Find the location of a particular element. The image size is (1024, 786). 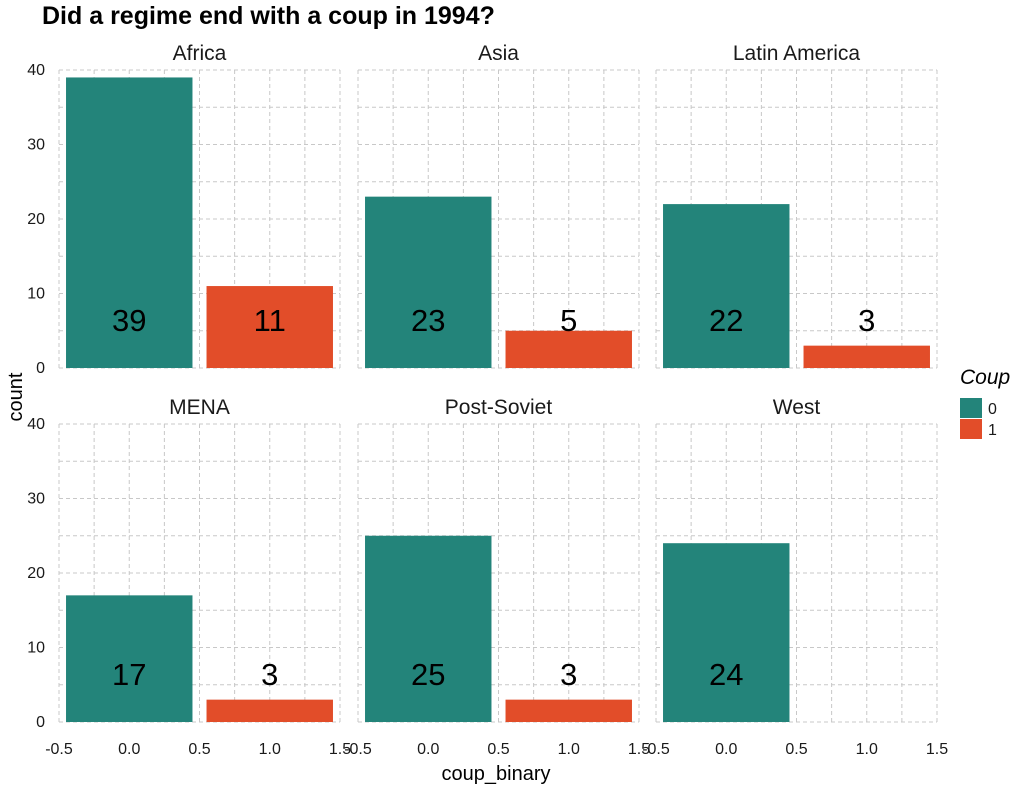

chart-title: Did a regime end with a coup in 1994? is located at coordinates (268, 16).